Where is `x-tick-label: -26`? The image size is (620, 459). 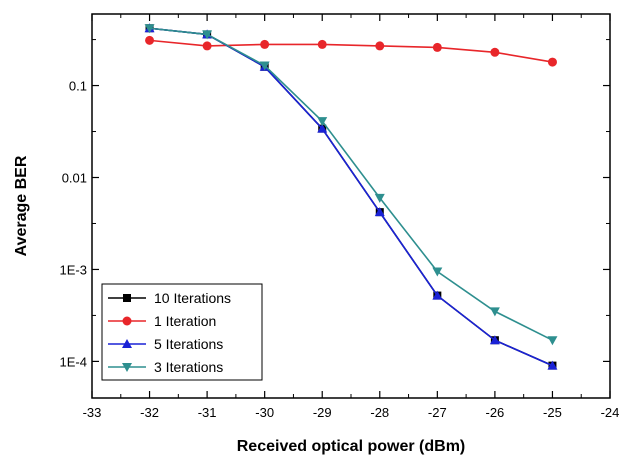
x-tick-label: -26 is located at coordinates (494, 412).